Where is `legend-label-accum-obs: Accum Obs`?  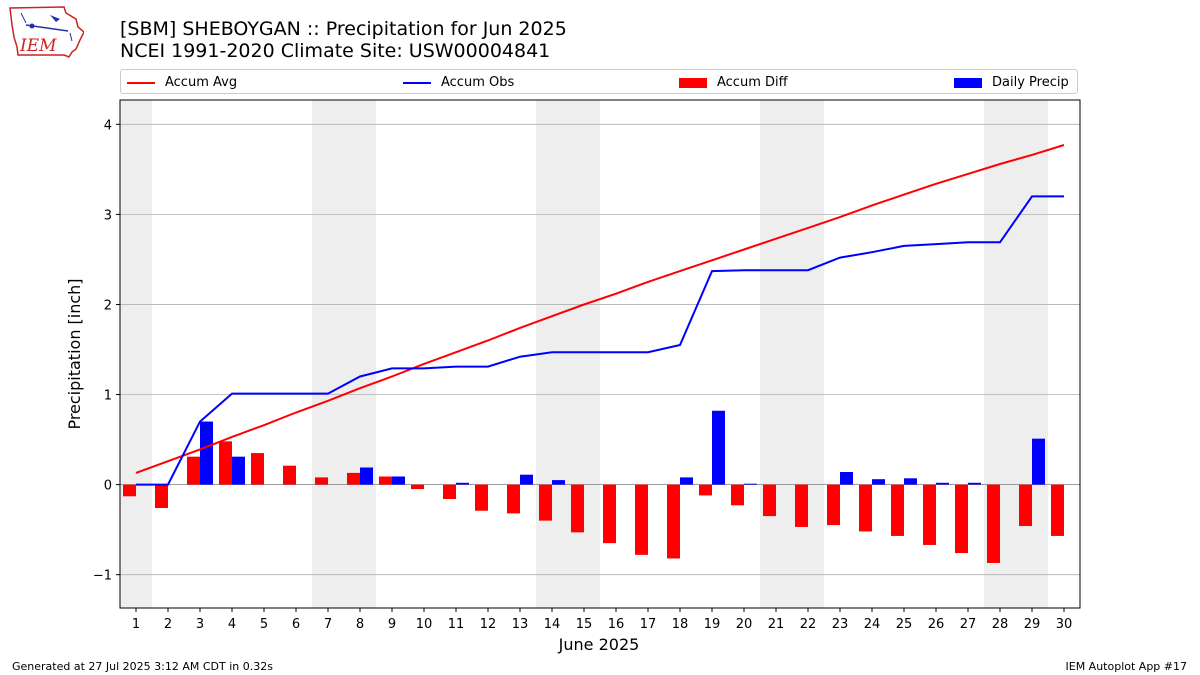
legend-label-accum-obs: Accum Obs is located at coordinates (478, 82).